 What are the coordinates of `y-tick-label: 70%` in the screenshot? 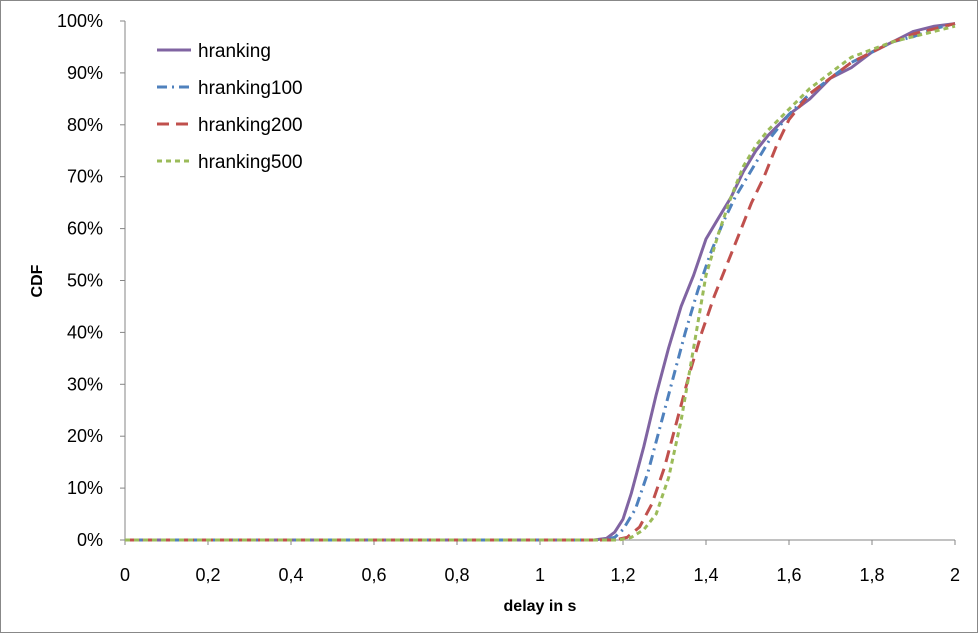 It's located at (85, 177).